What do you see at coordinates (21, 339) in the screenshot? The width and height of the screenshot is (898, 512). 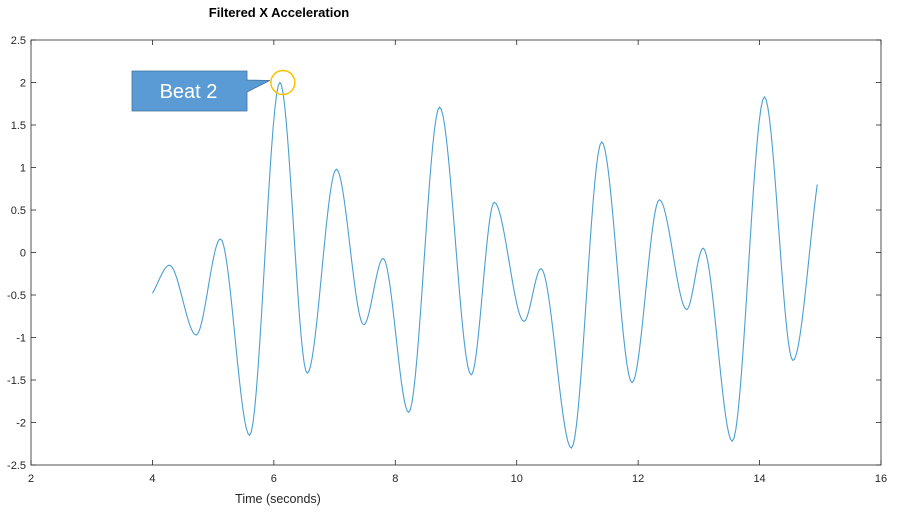 I see `y-tick-label: -1` at bounding box center [21, 339].